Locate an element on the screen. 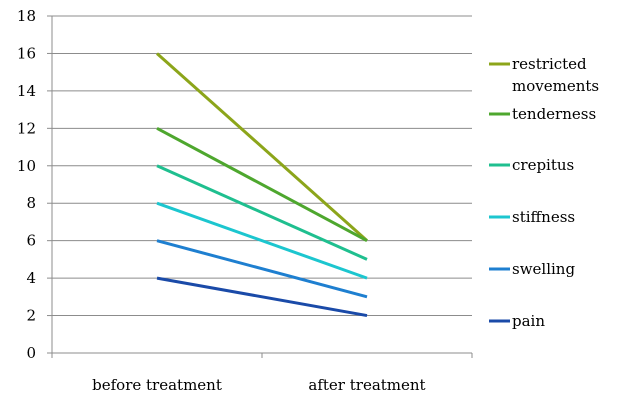 The image size is (624, 407). legend-label: restricted movements is located at coordinates (555, 75).